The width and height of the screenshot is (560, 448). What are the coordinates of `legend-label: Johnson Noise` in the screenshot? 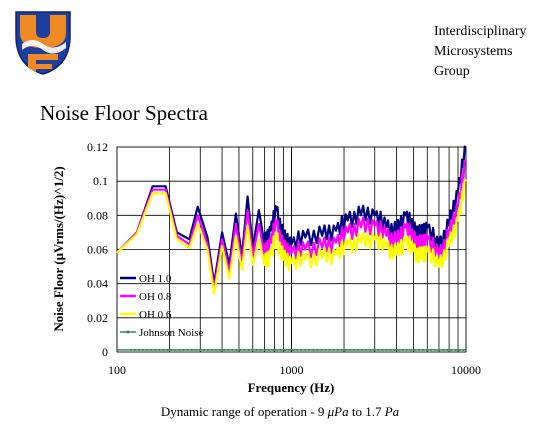 It's located at (171, 333).